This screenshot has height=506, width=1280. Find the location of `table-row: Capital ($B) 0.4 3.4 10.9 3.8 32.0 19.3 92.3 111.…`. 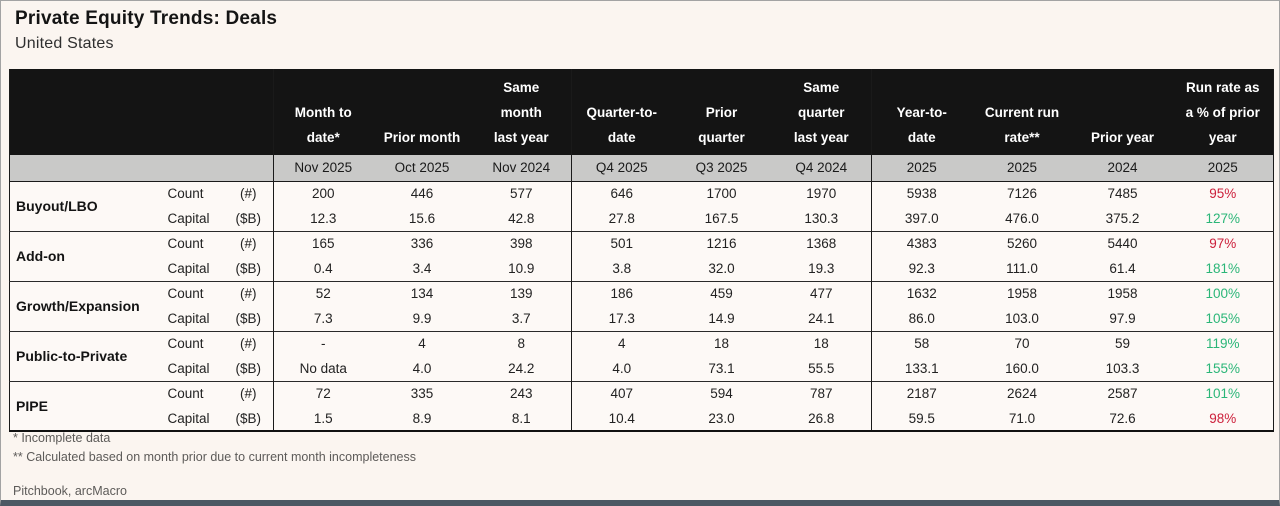

table-row: Capital ($B) 0.4 3.4 10.9 3.8 32.0 19.3 92.3 111.… is located at coordinates (642, 268).